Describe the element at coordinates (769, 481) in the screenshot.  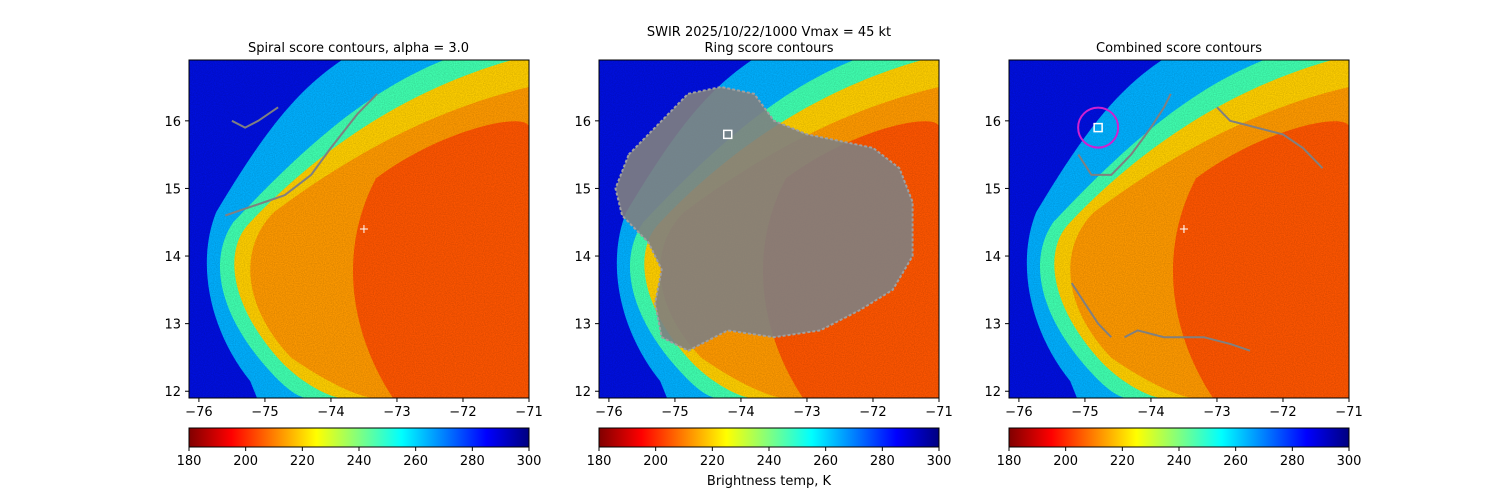
I see `colorbar-label: Brightness temp, K` at that location.